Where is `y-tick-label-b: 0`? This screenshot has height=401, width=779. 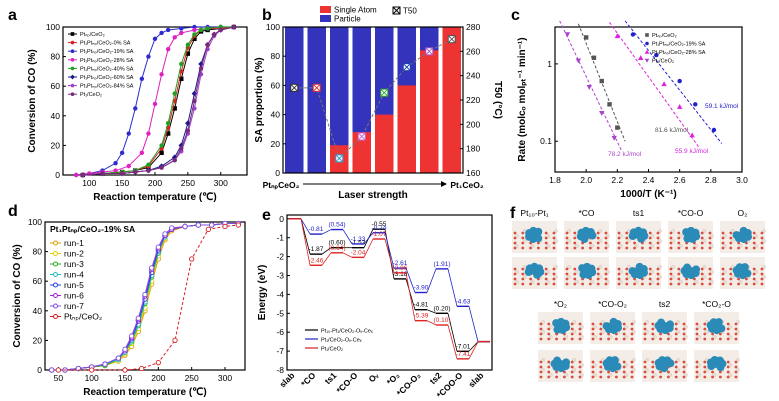
y-tick-label-b: 0 is located at coordinates (277, 173).